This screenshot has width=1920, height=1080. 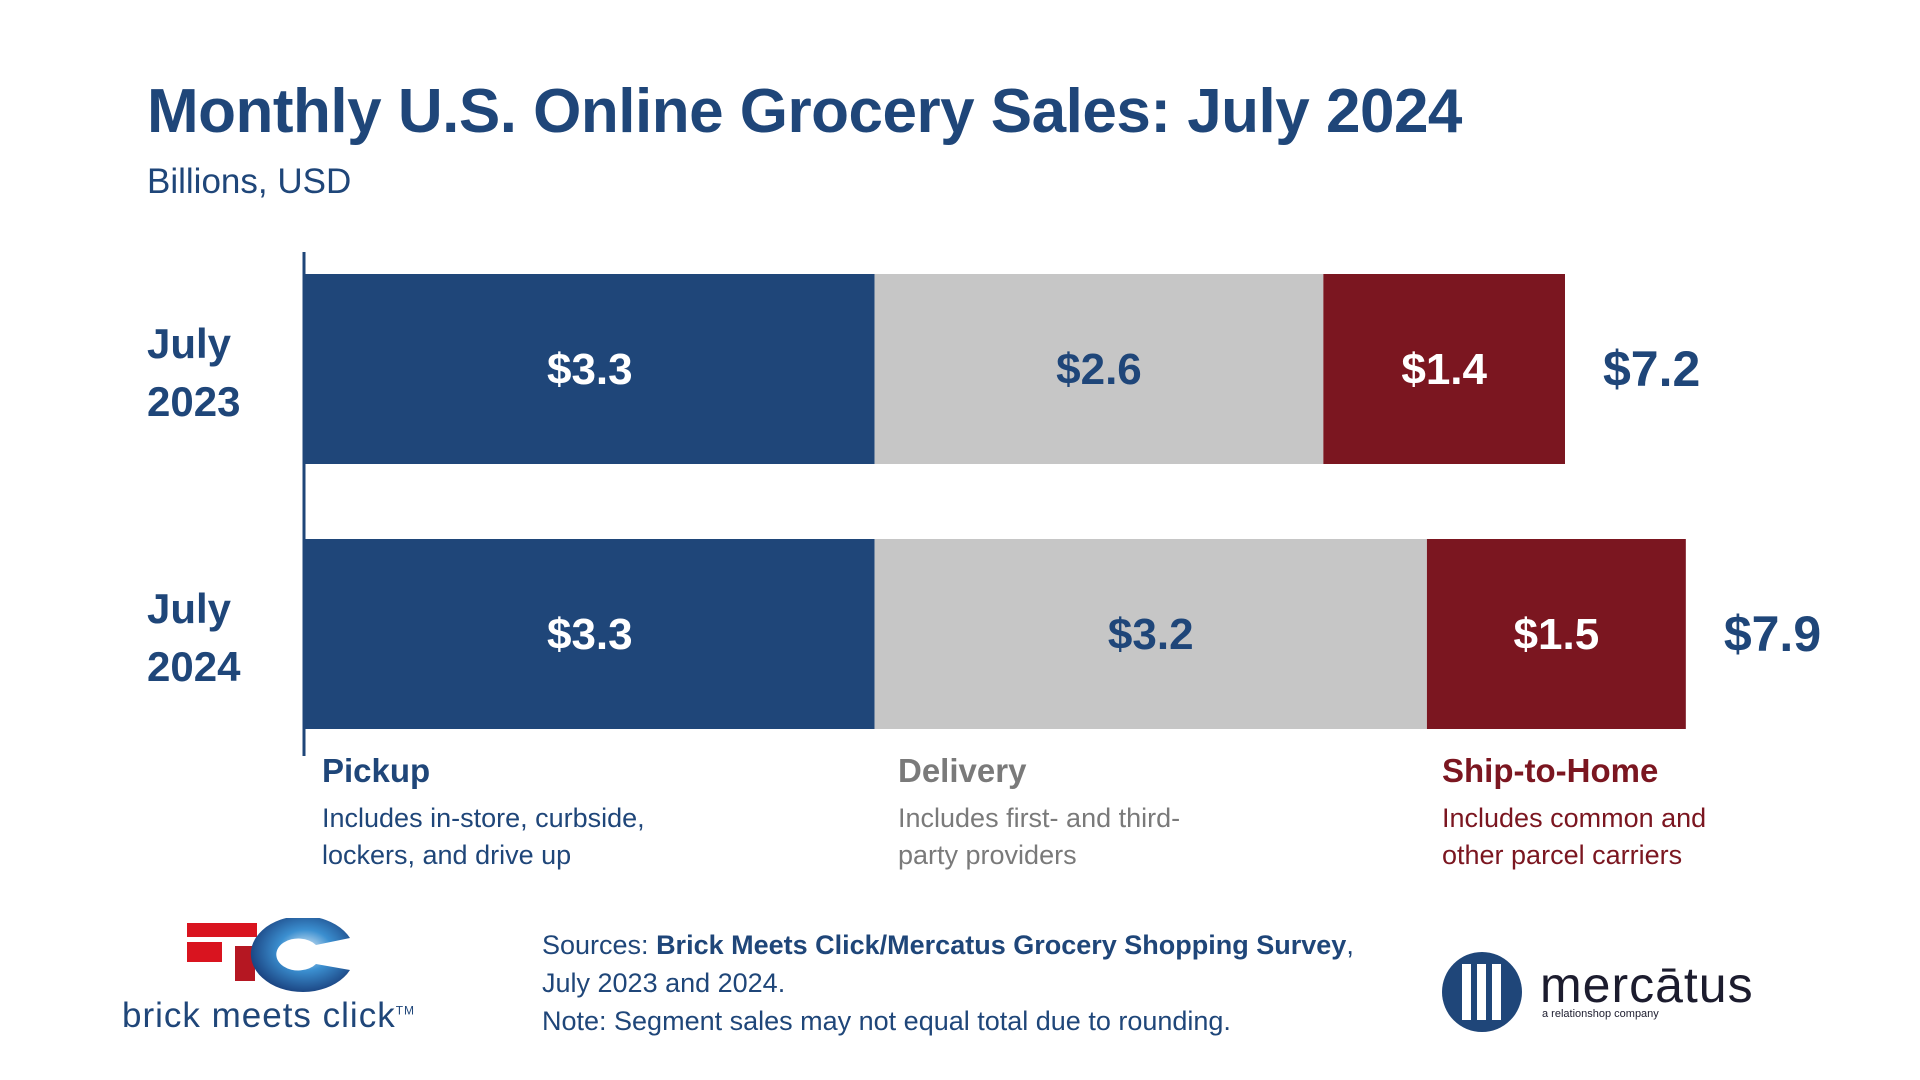 What do you see at coordinates (1562, 855) in the screenshot?
I see `legend-ship-desc-line2: other parcel carriers` at bounding box center [1562, 855].